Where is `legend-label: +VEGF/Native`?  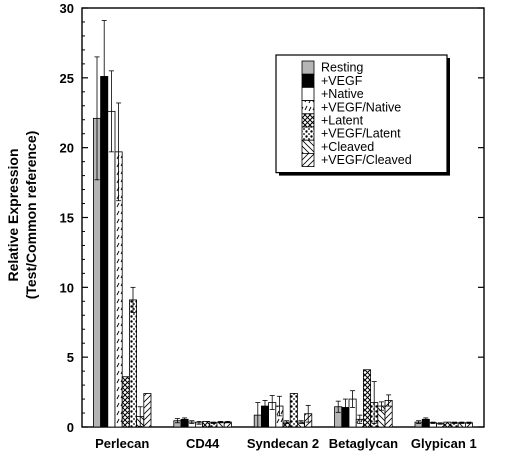 legend-label: +VEGF/Native is located at coordinates (361, 107).